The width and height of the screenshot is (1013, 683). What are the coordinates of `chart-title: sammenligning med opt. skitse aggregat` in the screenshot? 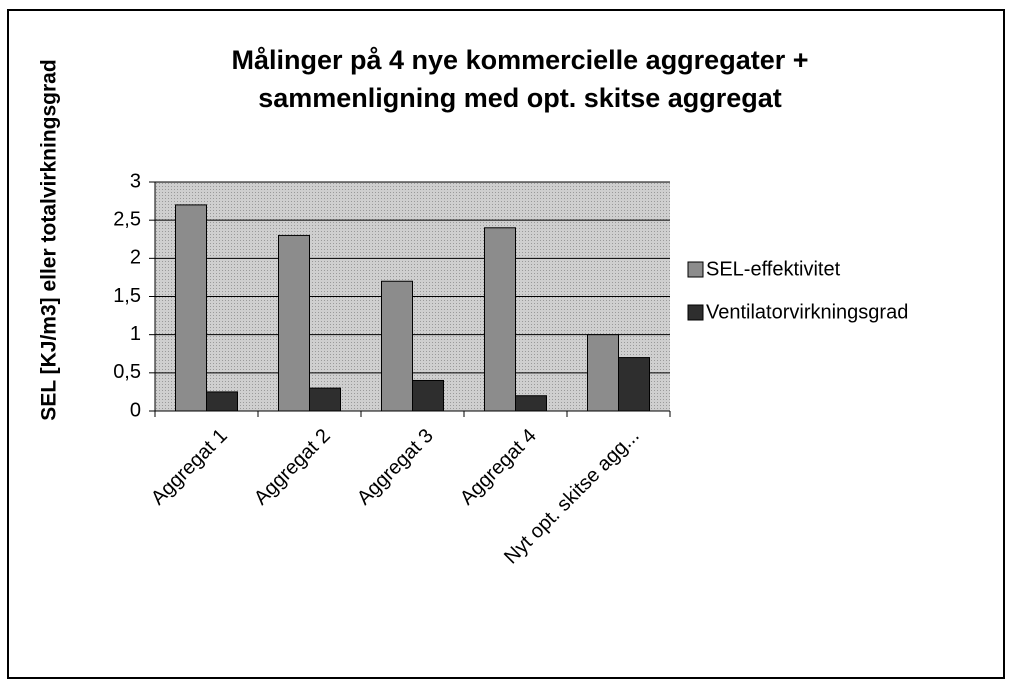 It's located at (520, 98).